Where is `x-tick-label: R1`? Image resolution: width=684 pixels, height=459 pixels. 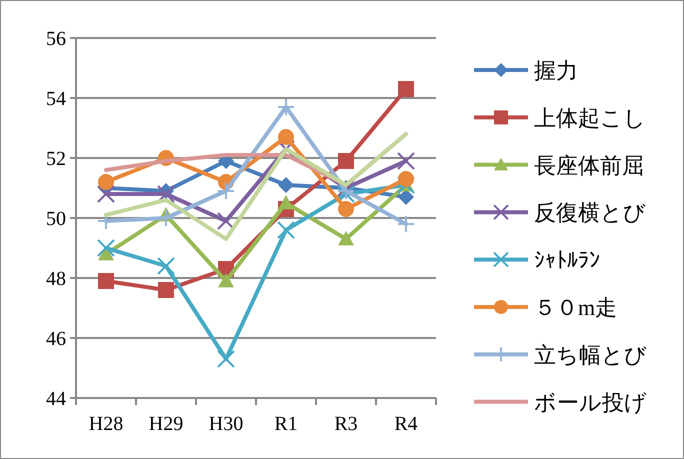
x-tick-label: R1 is located at coordinates (286, 424).